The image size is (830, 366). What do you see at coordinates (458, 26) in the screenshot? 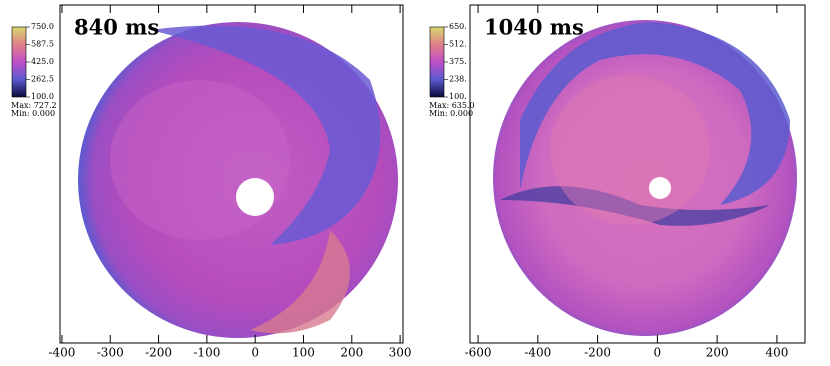
I see `colorbar-tick-label: 650.` at bounding box center [458, 26].